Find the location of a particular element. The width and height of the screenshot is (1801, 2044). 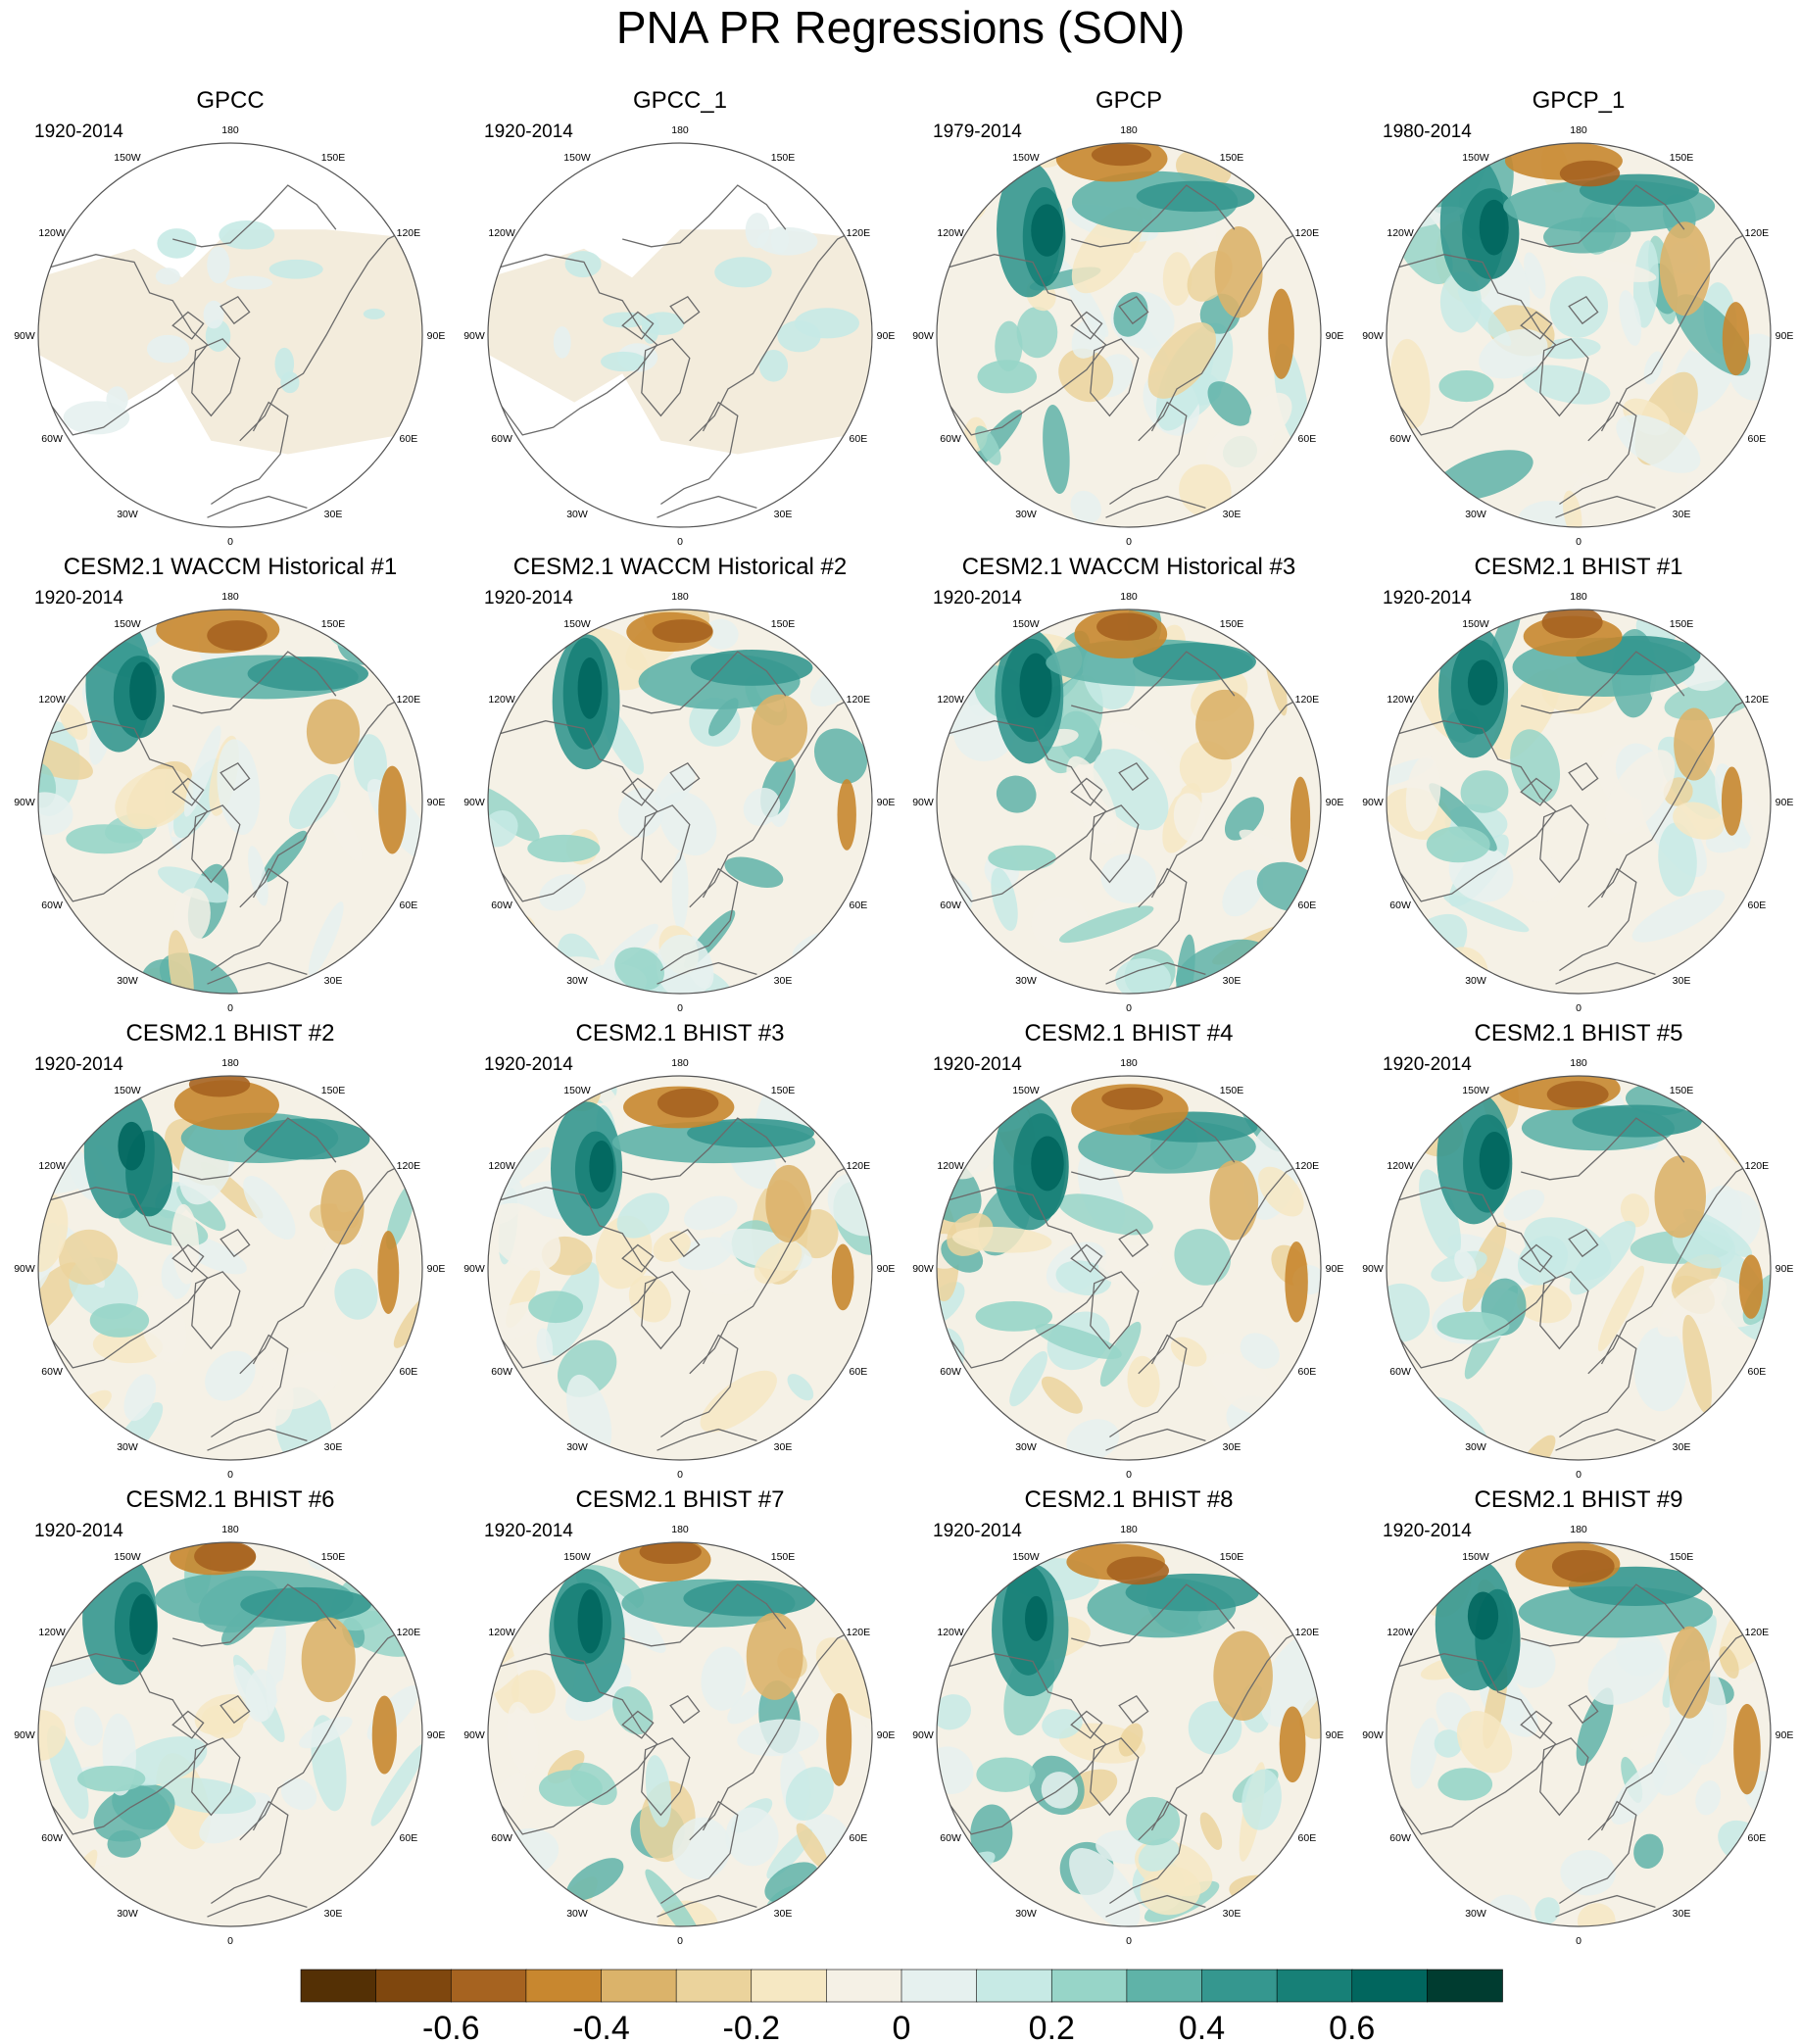

longitude-label: 90E is located at coordinates (436, 803).